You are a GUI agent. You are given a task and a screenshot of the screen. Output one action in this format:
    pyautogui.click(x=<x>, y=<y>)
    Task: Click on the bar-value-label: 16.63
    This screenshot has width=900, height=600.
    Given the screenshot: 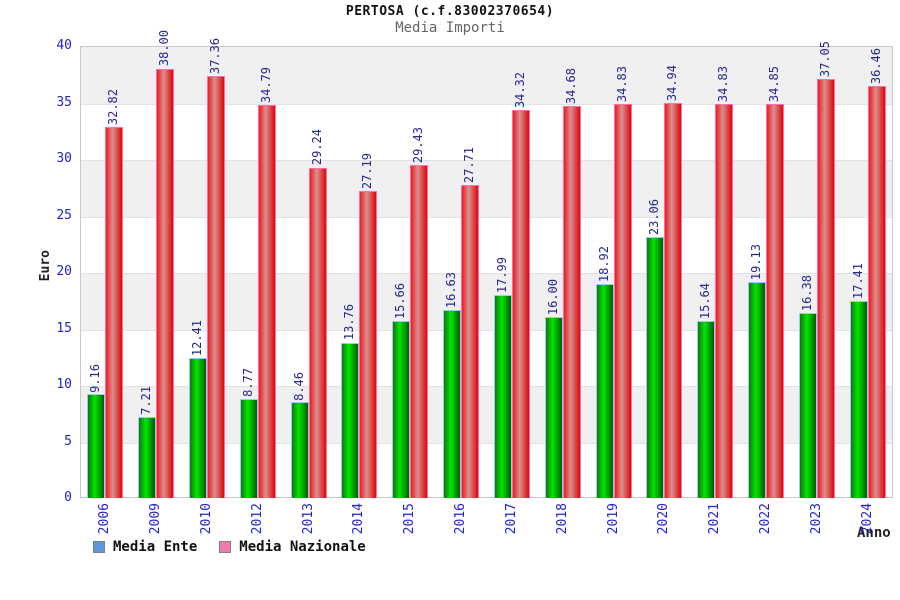 What is the action you would take?
    pyautogui.click(x=451, y=290)
    